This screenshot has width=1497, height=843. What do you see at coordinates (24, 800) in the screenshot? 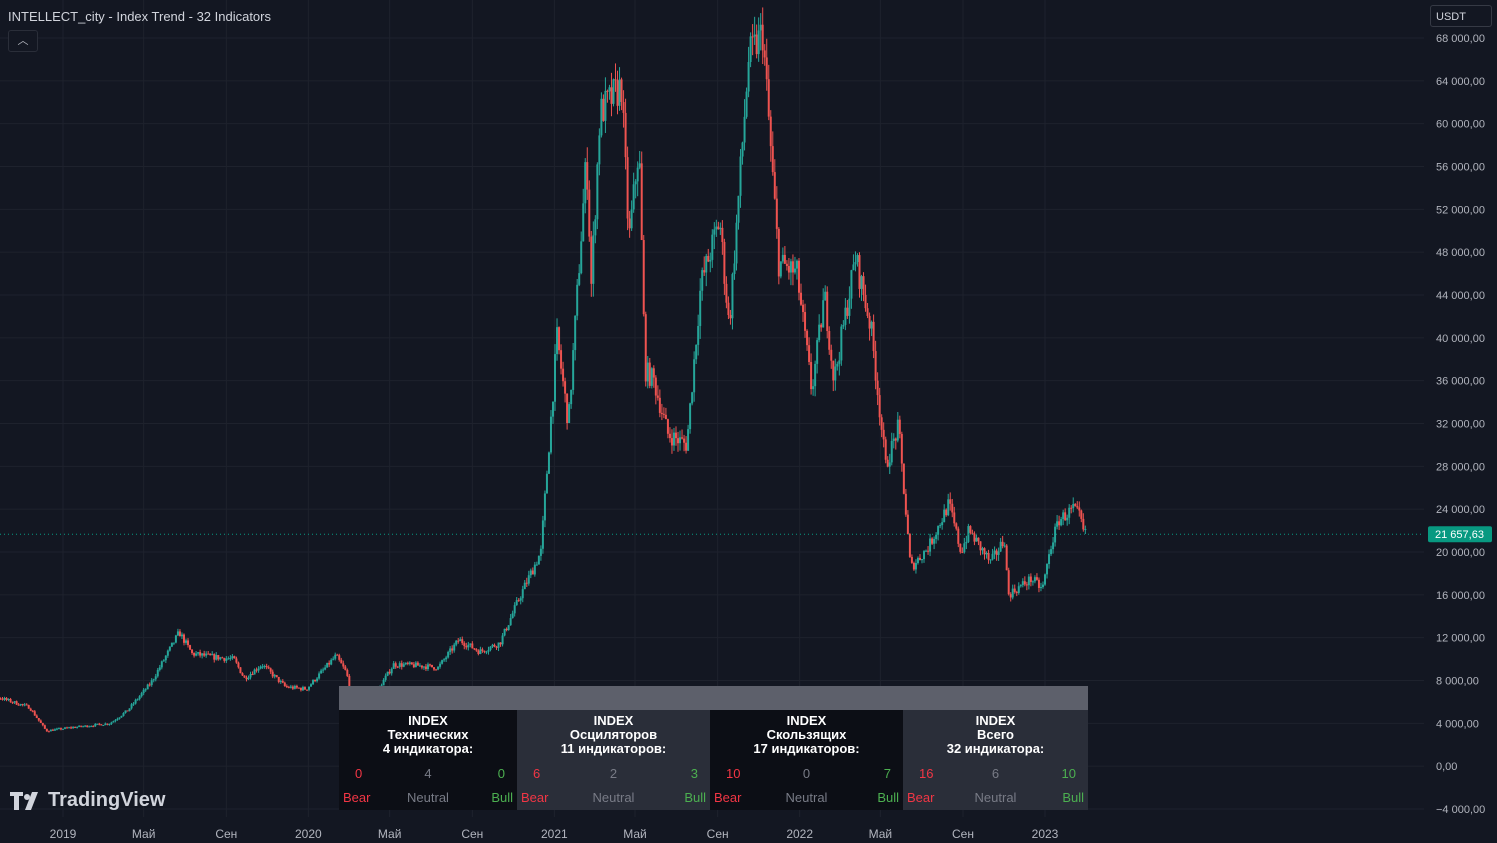
I see `tradingview-logo-icon` at bounding box center [24, 800].